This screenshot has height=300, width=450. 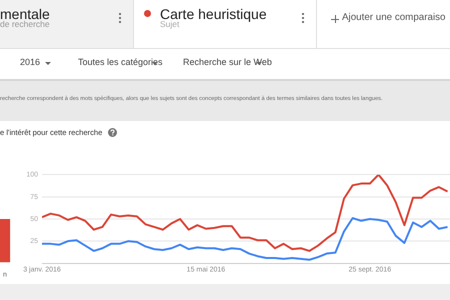 I want to click on text: Ajouter une comparaiso, so click(x=394, y=17).